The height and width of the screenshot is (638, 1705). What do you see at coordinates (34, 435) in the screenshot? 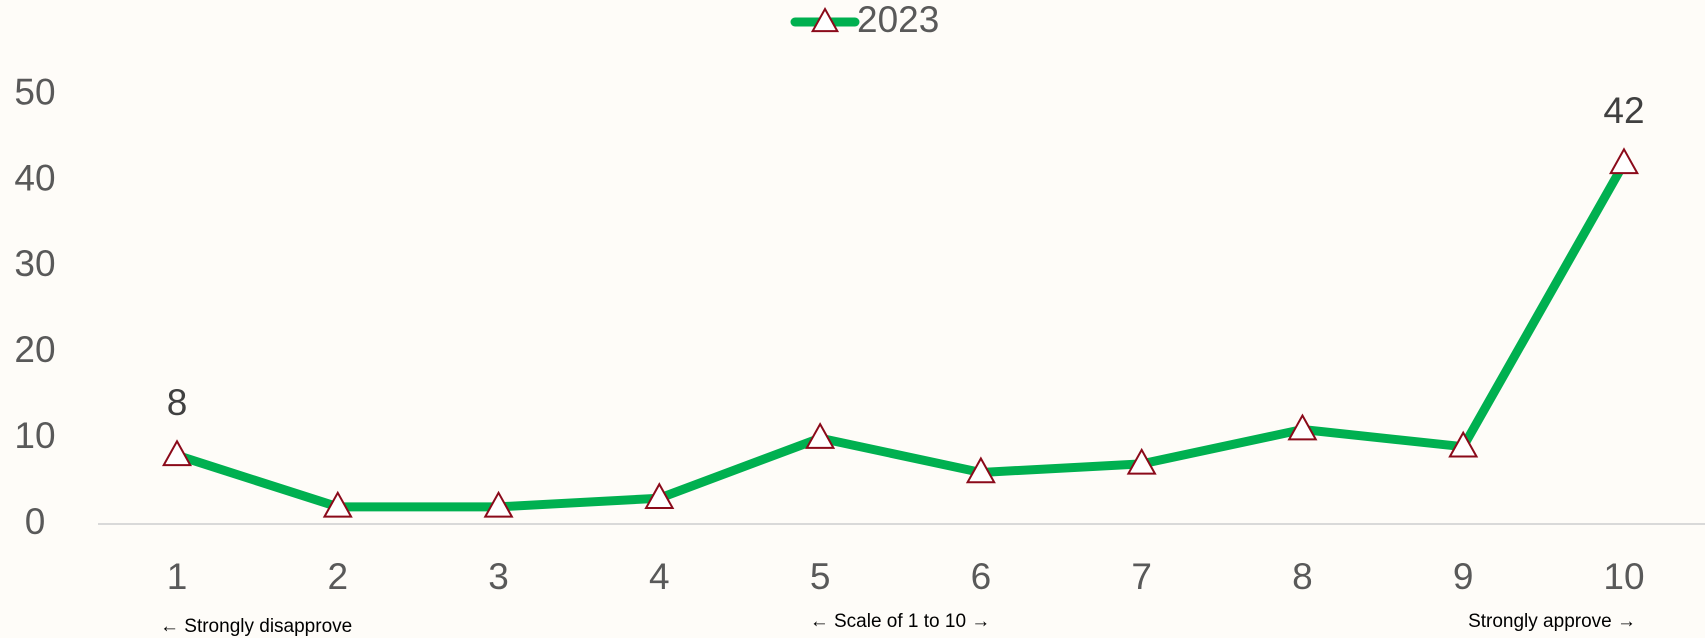
I see `y-tick-label: 10` at bounding box center [34, 435].